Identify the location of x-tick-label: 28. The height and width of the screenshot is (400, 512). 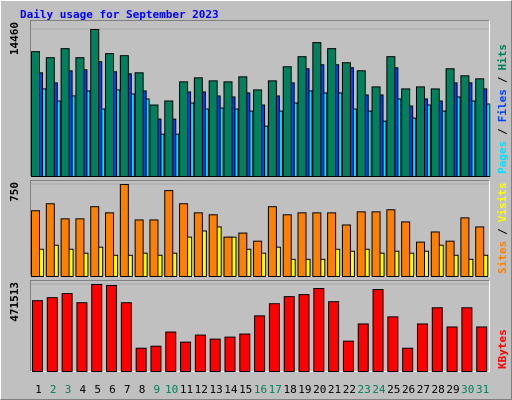
(438, 389).